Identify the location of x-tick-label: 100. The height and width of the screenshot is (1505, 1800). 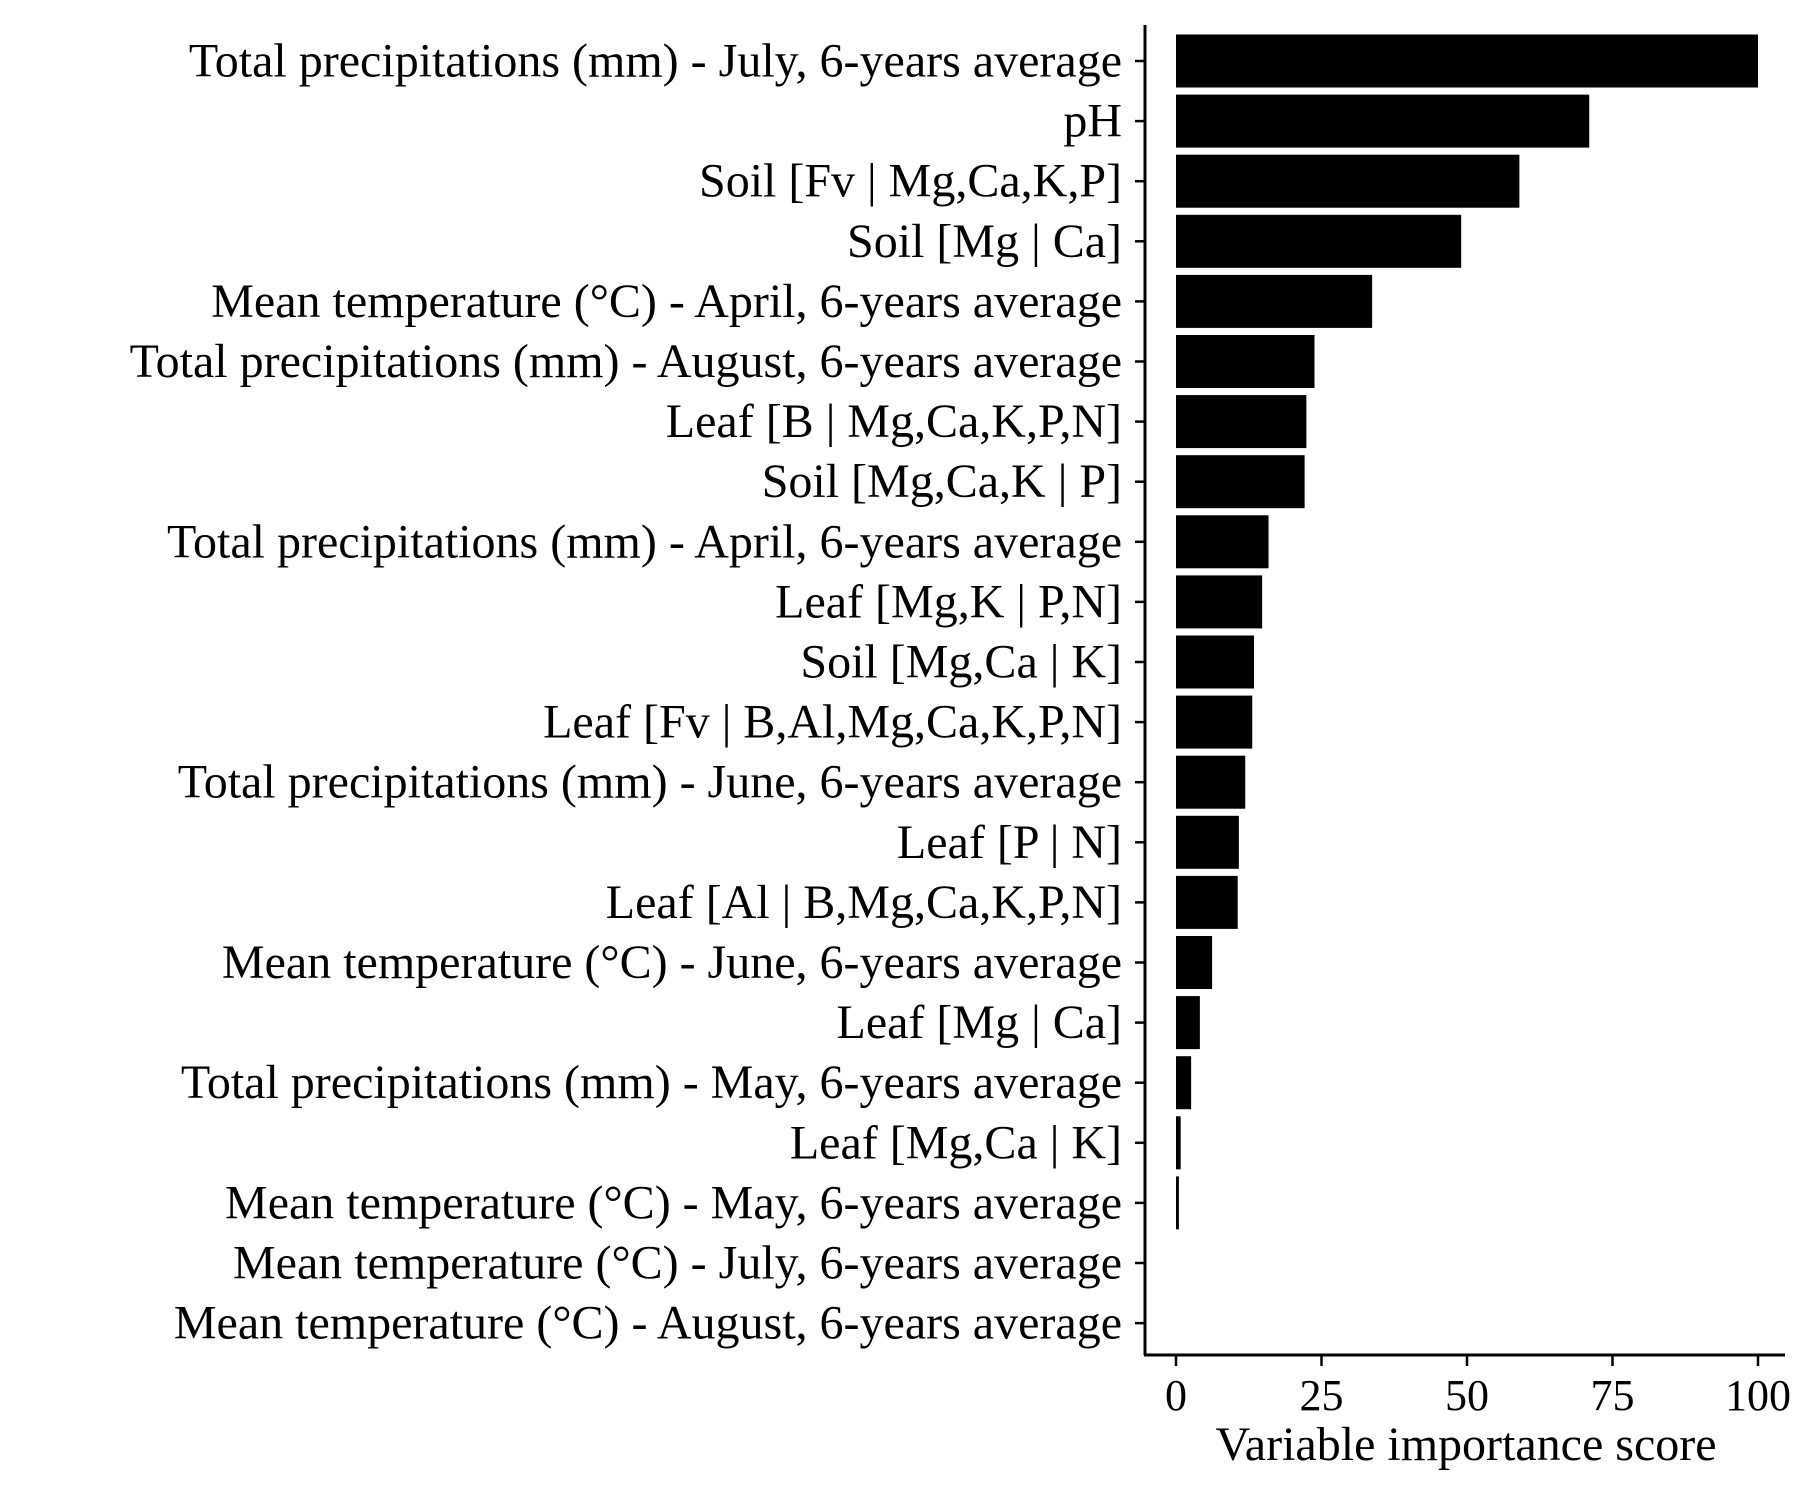
(1758, 1395).